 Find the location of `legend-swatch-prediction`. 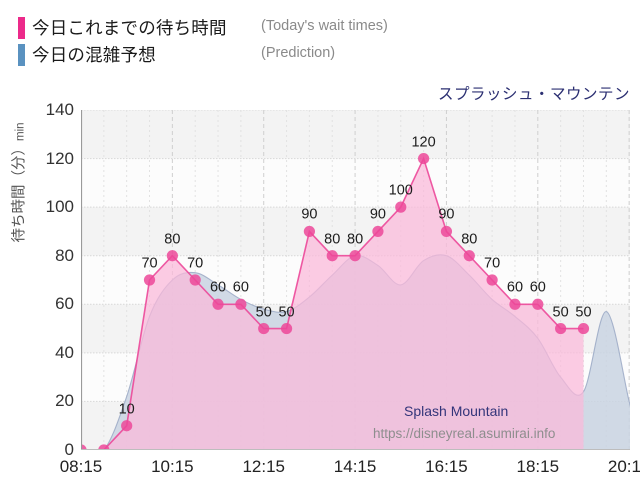

legend-swatch-prediction is located at coordinates (21, 54).